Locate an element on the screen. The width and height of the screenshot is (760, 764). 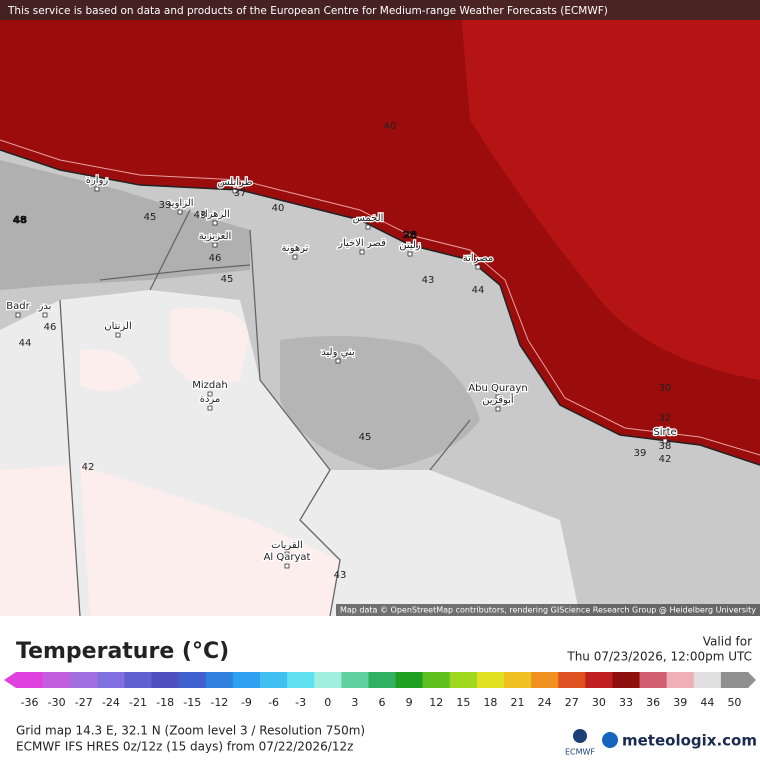
scale-label: -6 is located at coordinates (273, 702).